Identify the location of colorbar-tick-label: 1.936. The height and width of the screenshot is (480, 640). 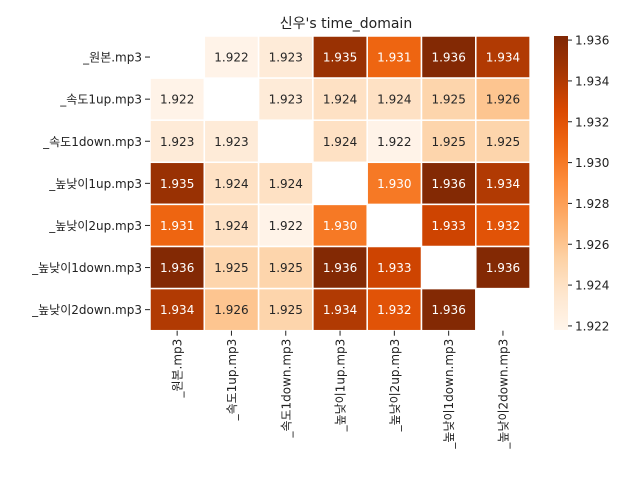
(592, 41).